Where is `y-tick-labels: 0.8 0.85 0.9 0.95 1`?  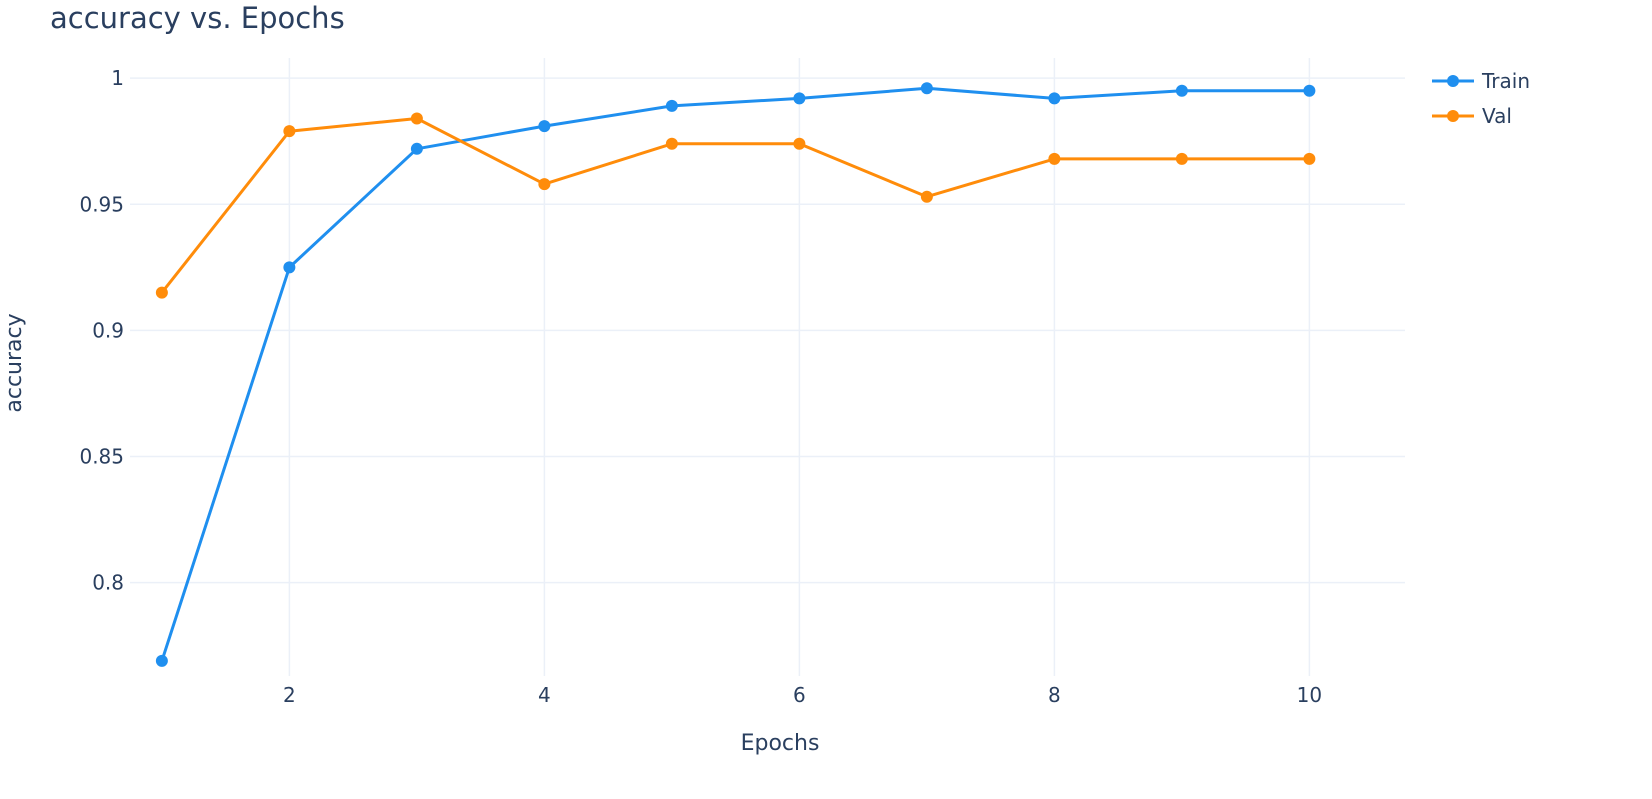
y-tick-labels: 0.8 0.85 0.9 0.95 1 is located at coordinates (101, 330).